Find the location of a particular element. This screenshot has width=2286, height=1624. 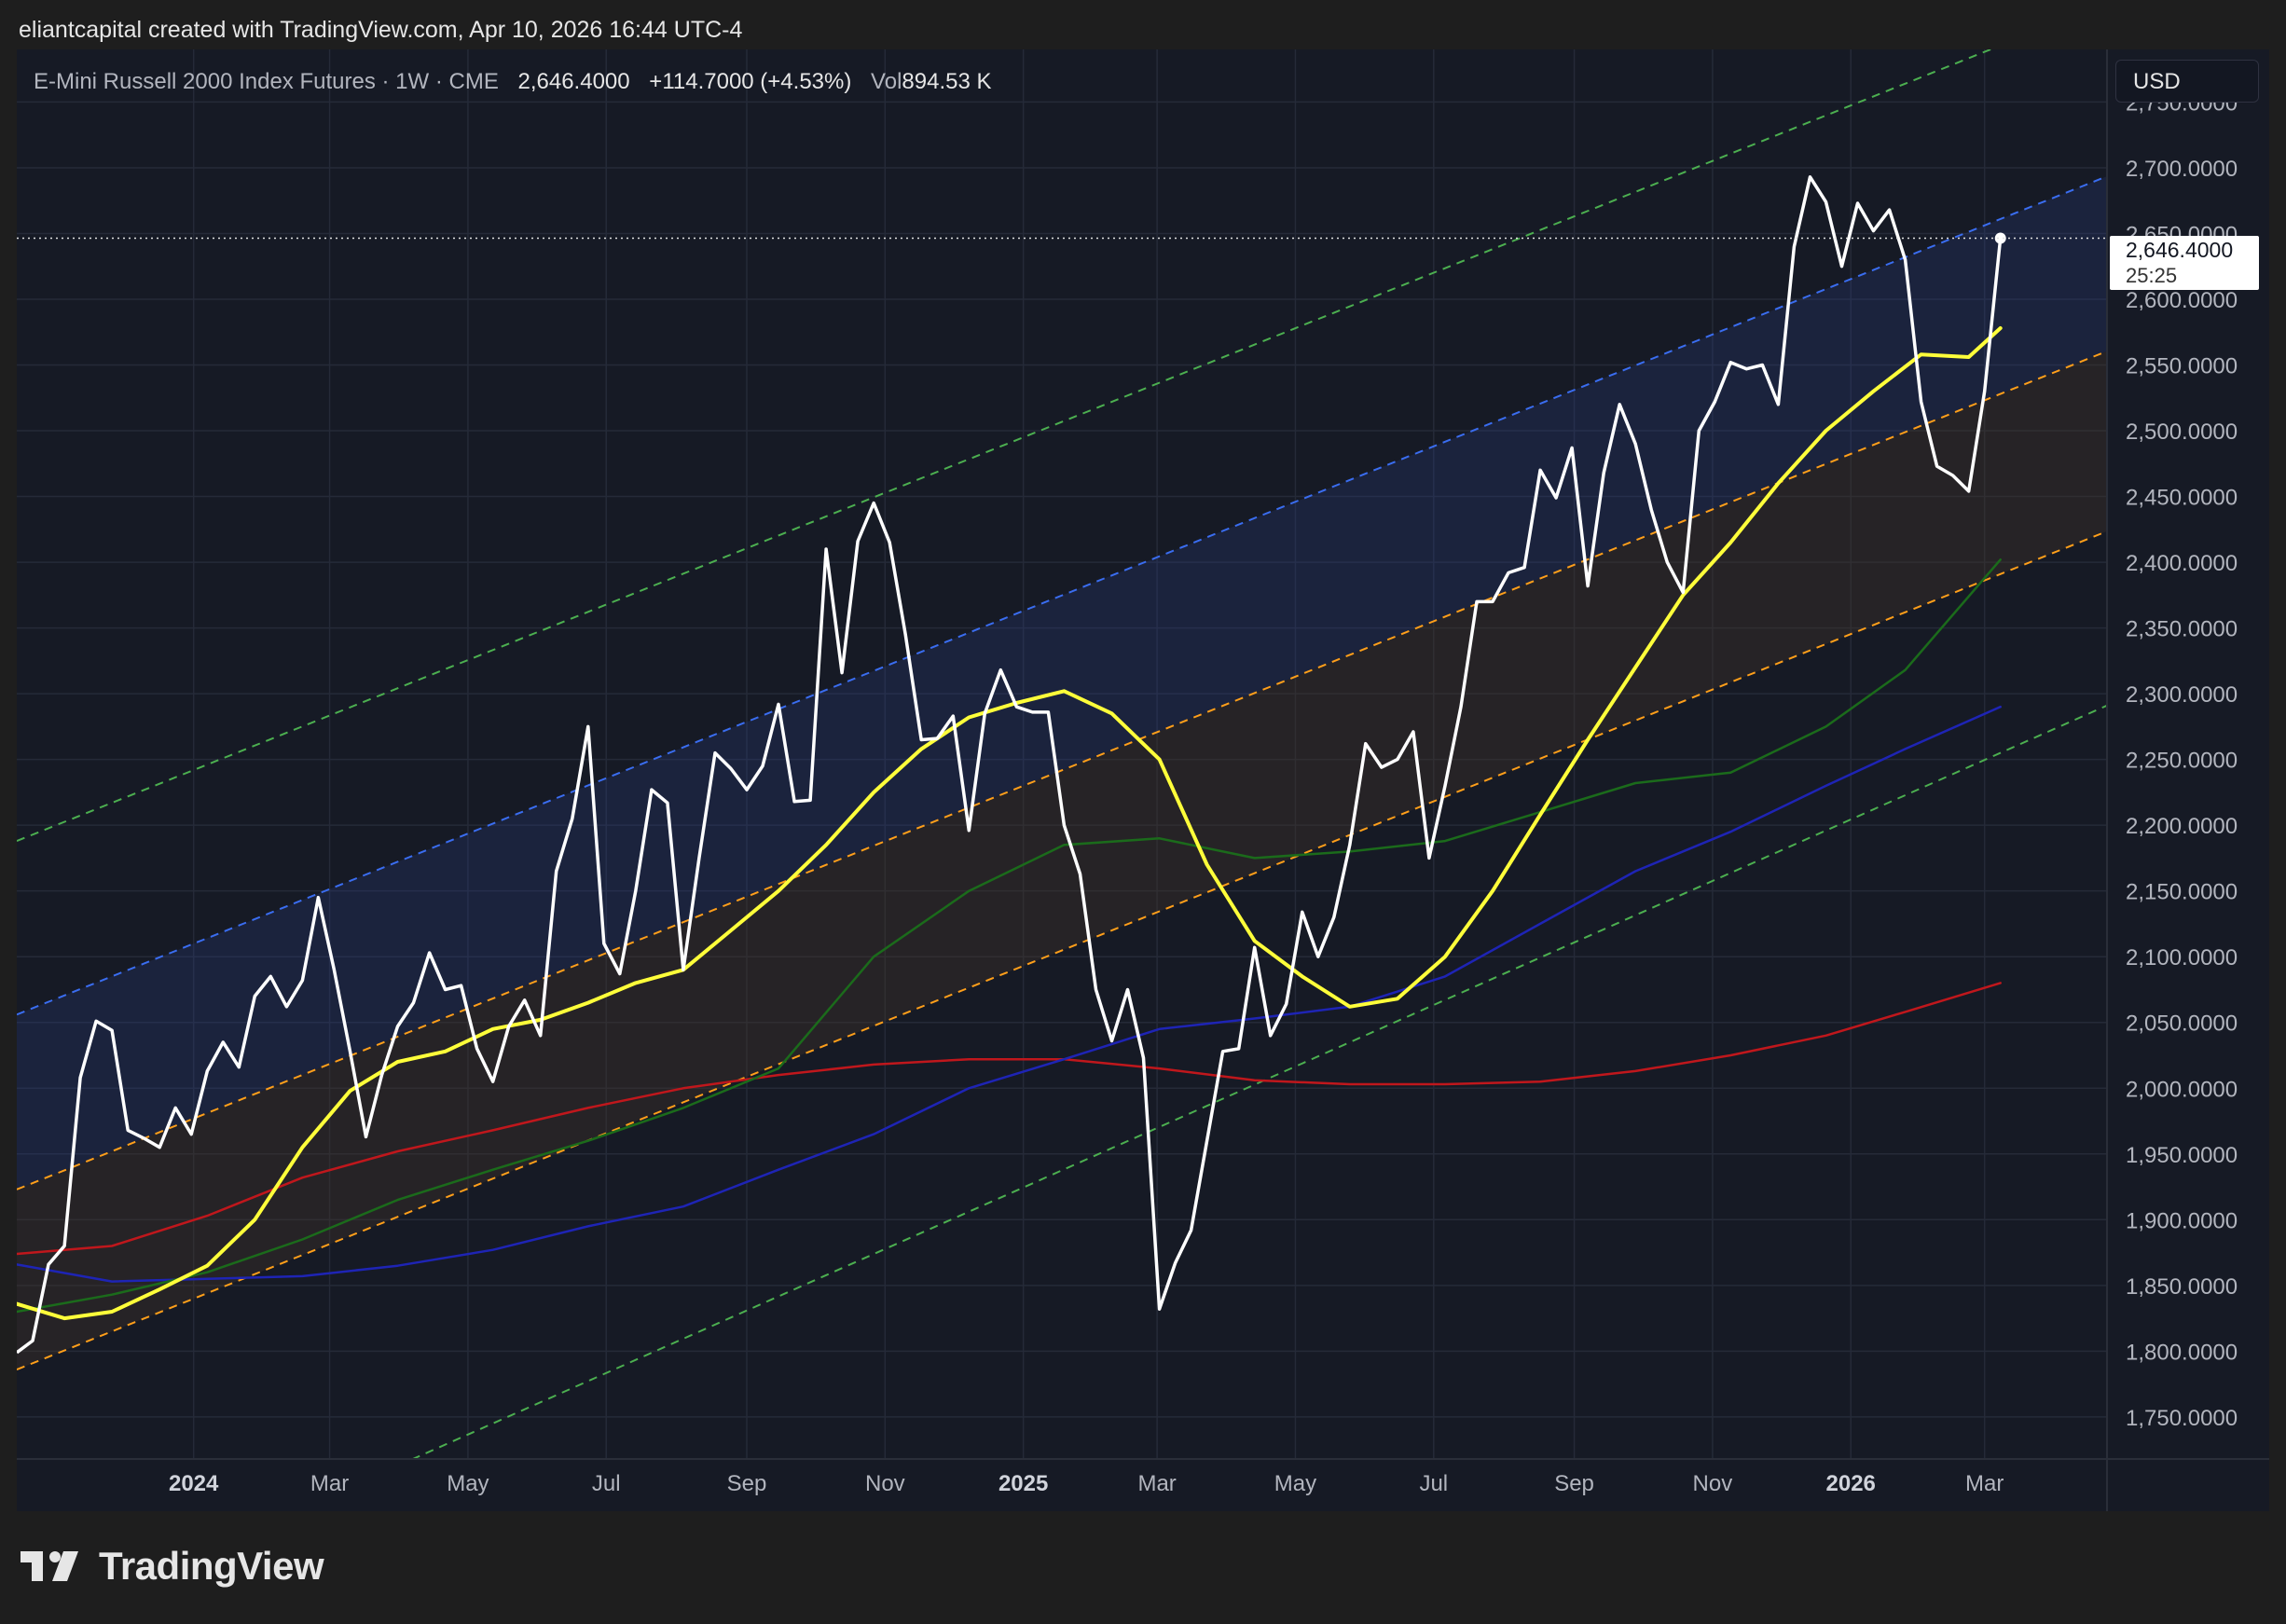

x-tick-label-13: Mar is located at coordinates (1984, 1483).